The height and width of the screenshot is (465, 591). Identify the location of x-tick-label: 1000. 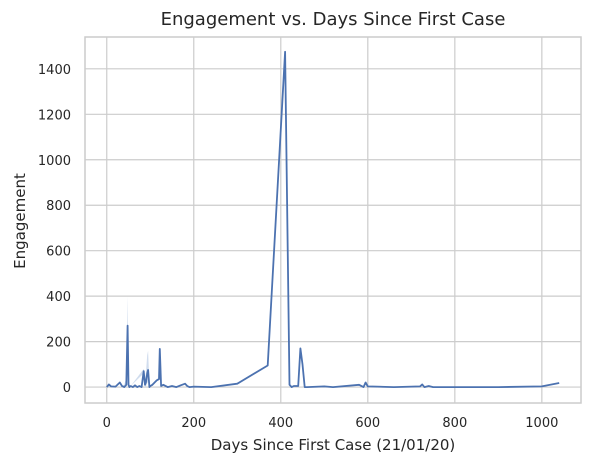
(541, 423).